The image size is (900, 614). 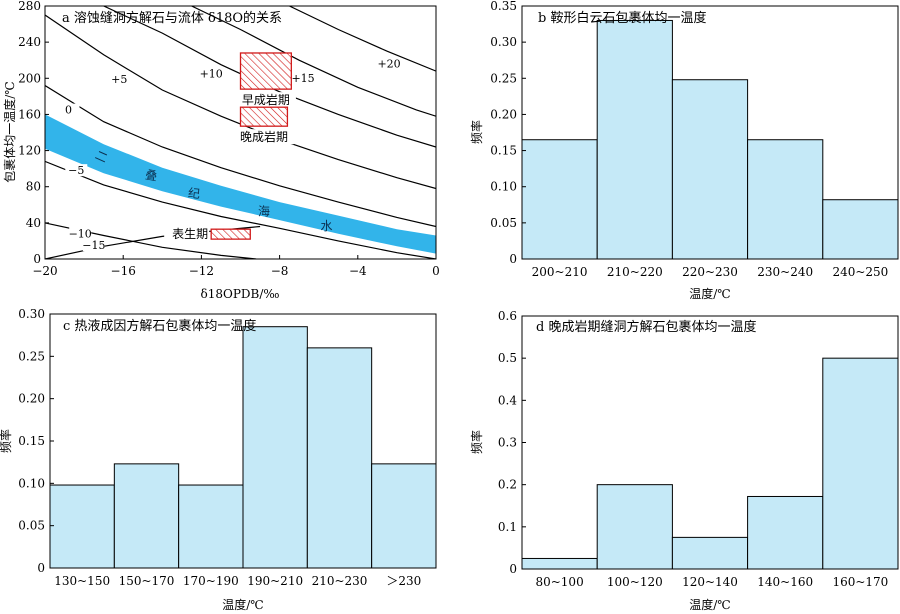 I want to click on category-label: 140~160, so click(x=785, y=582).